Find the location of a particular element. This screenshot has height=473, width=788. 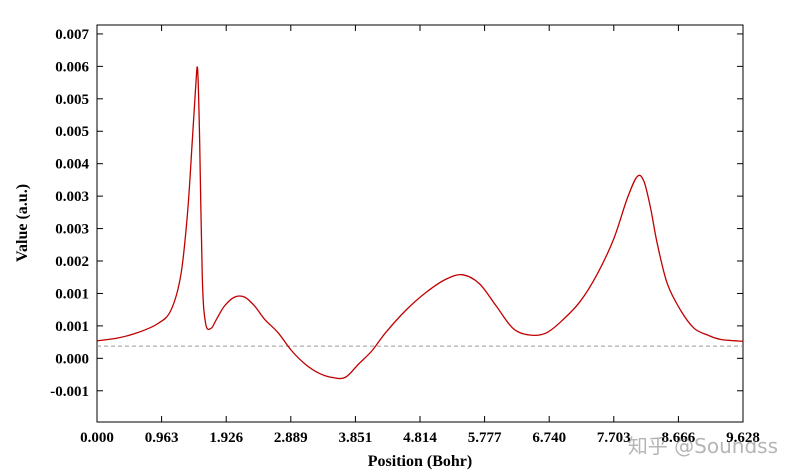

x-tick-label: 7.703 is located at coordinates (614, 438).